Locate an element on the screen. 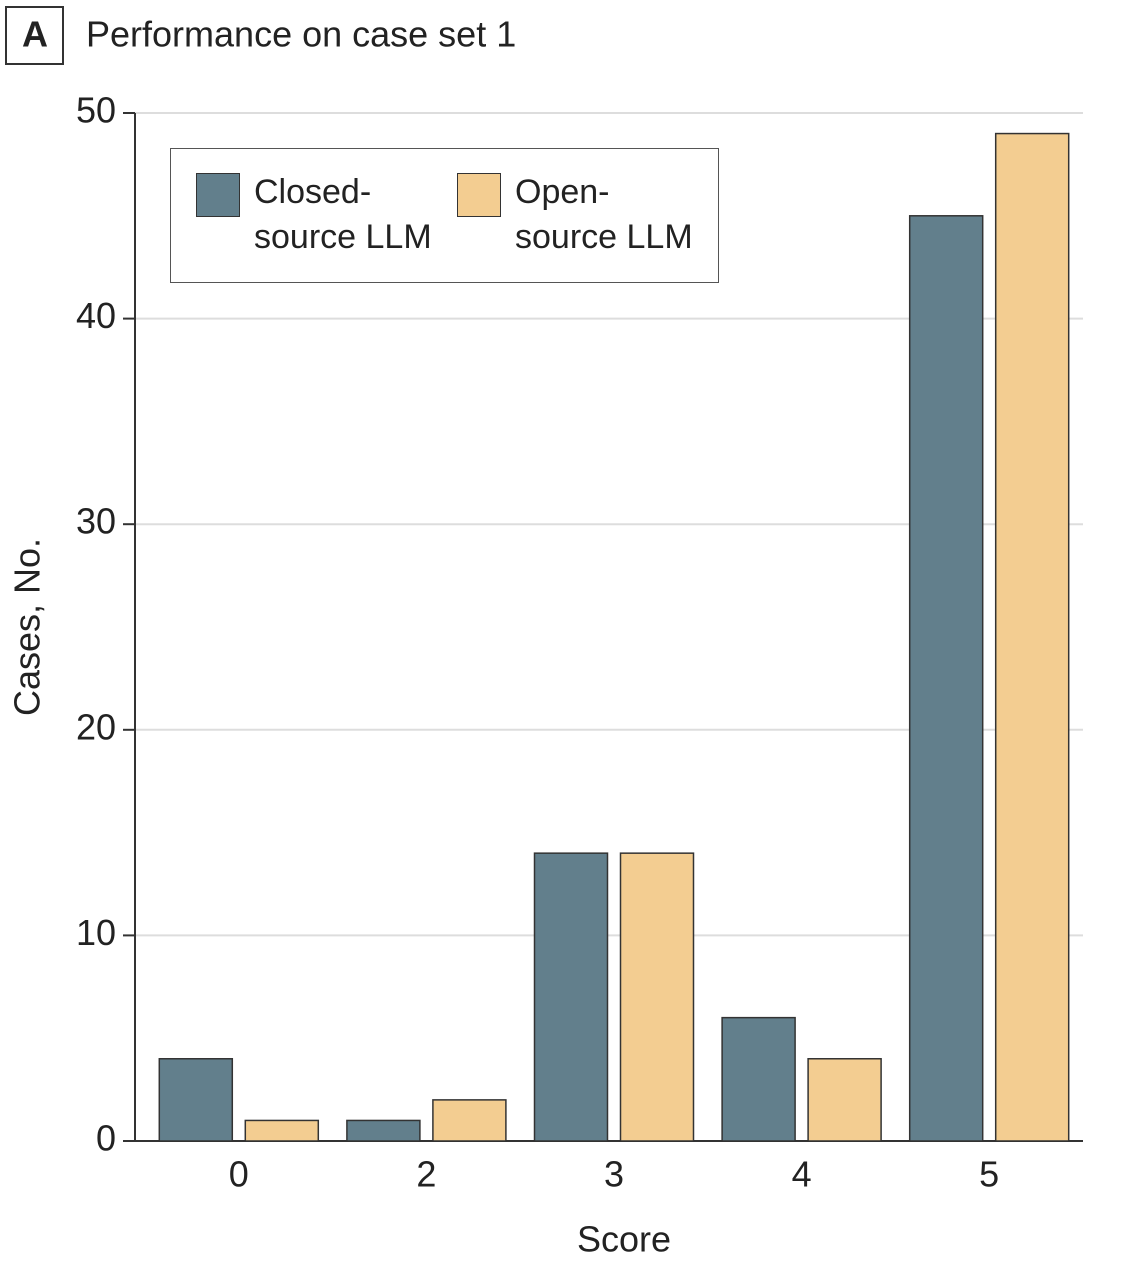 This screenshot has width=1132, height=1266. legend-label: Open-source LLM is located at coordinates (604, 214).